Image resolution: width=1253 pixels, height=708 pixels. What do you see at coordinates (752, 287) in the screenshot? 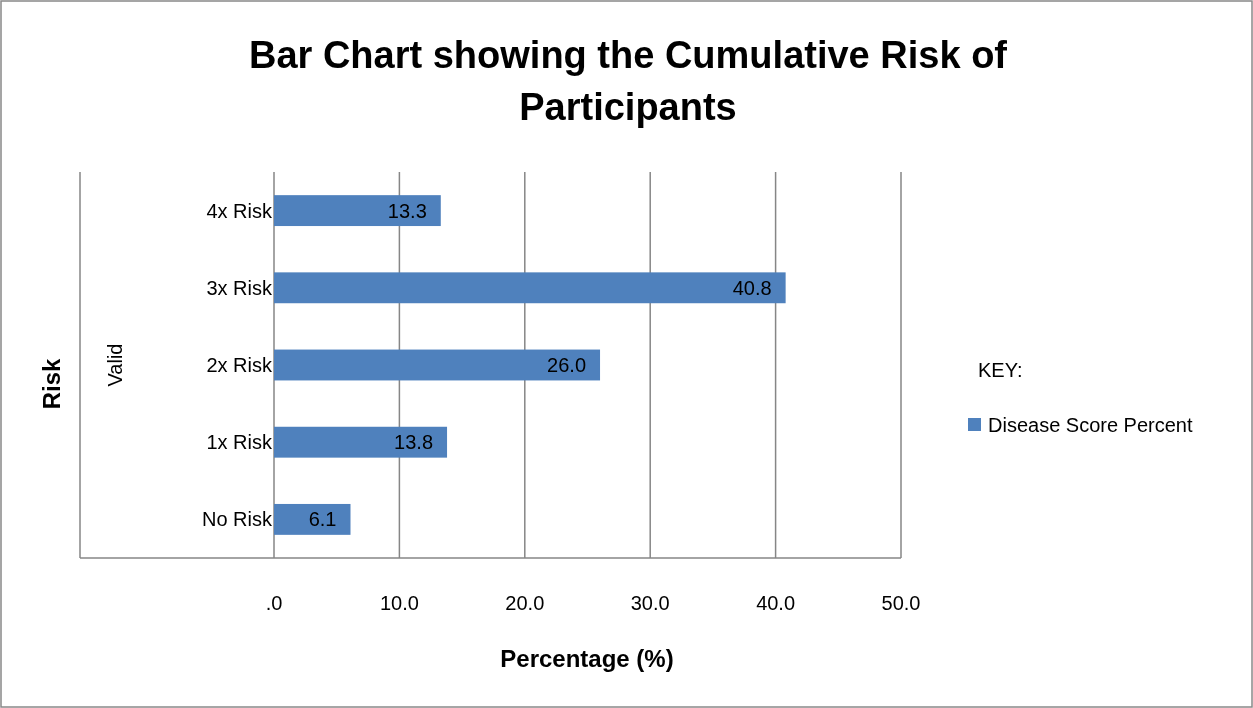
I see `data-label: 40.8` at bounding box center [752, 287].